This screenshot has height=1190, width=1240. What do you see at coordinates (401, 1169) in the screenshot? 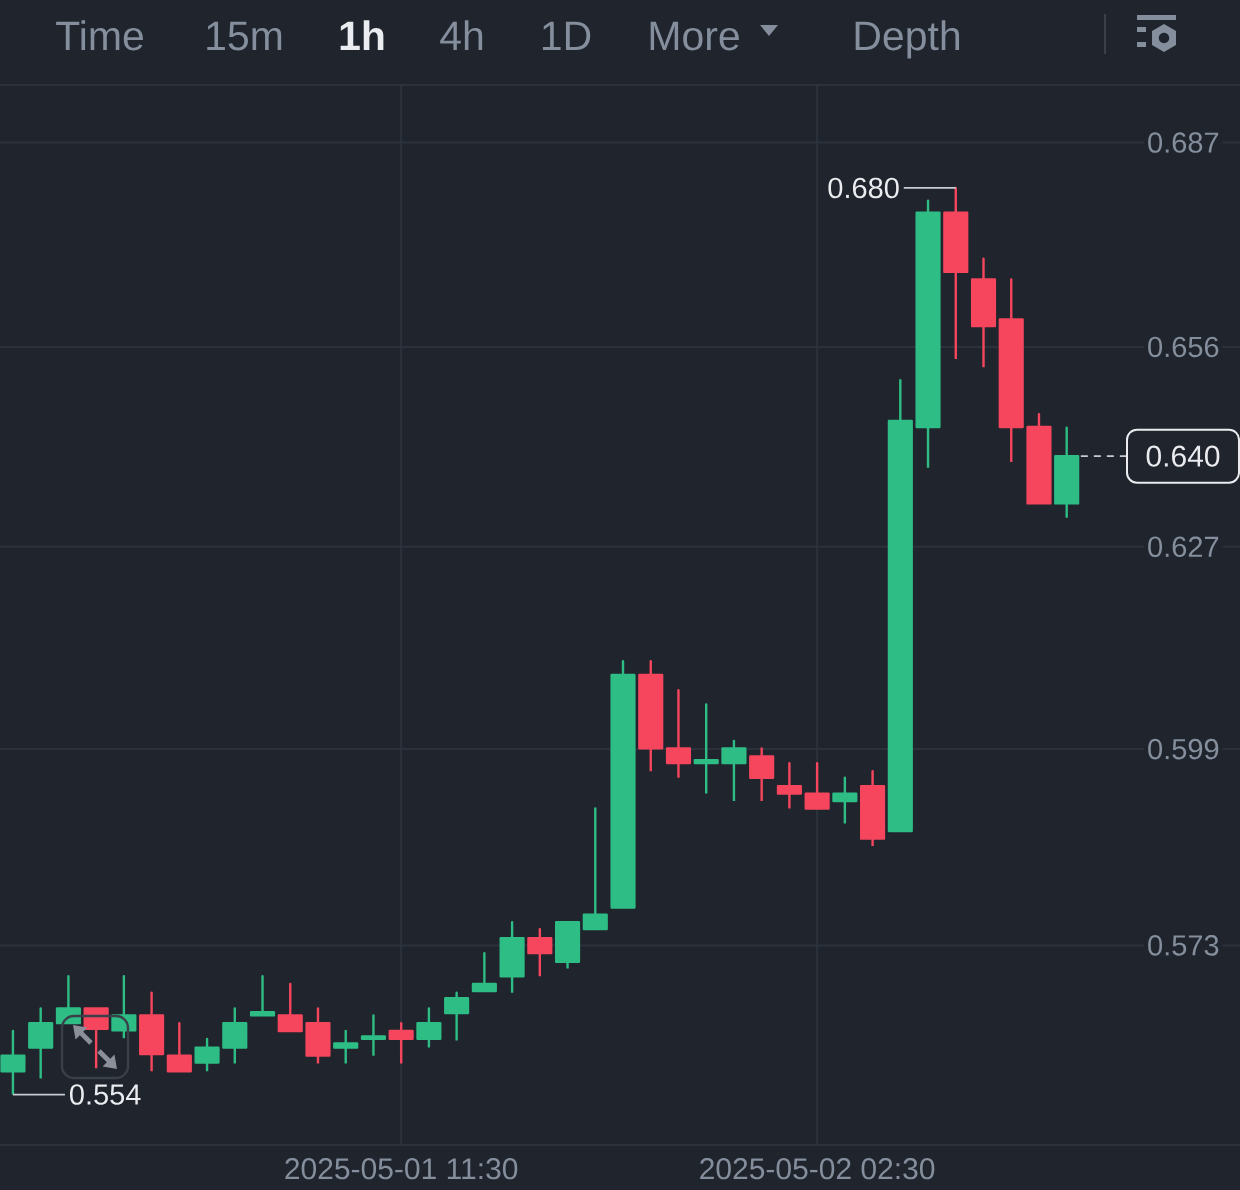
I see `x-tick-label: 2025-05-01 11:30` at bounding box center [401, 1169].